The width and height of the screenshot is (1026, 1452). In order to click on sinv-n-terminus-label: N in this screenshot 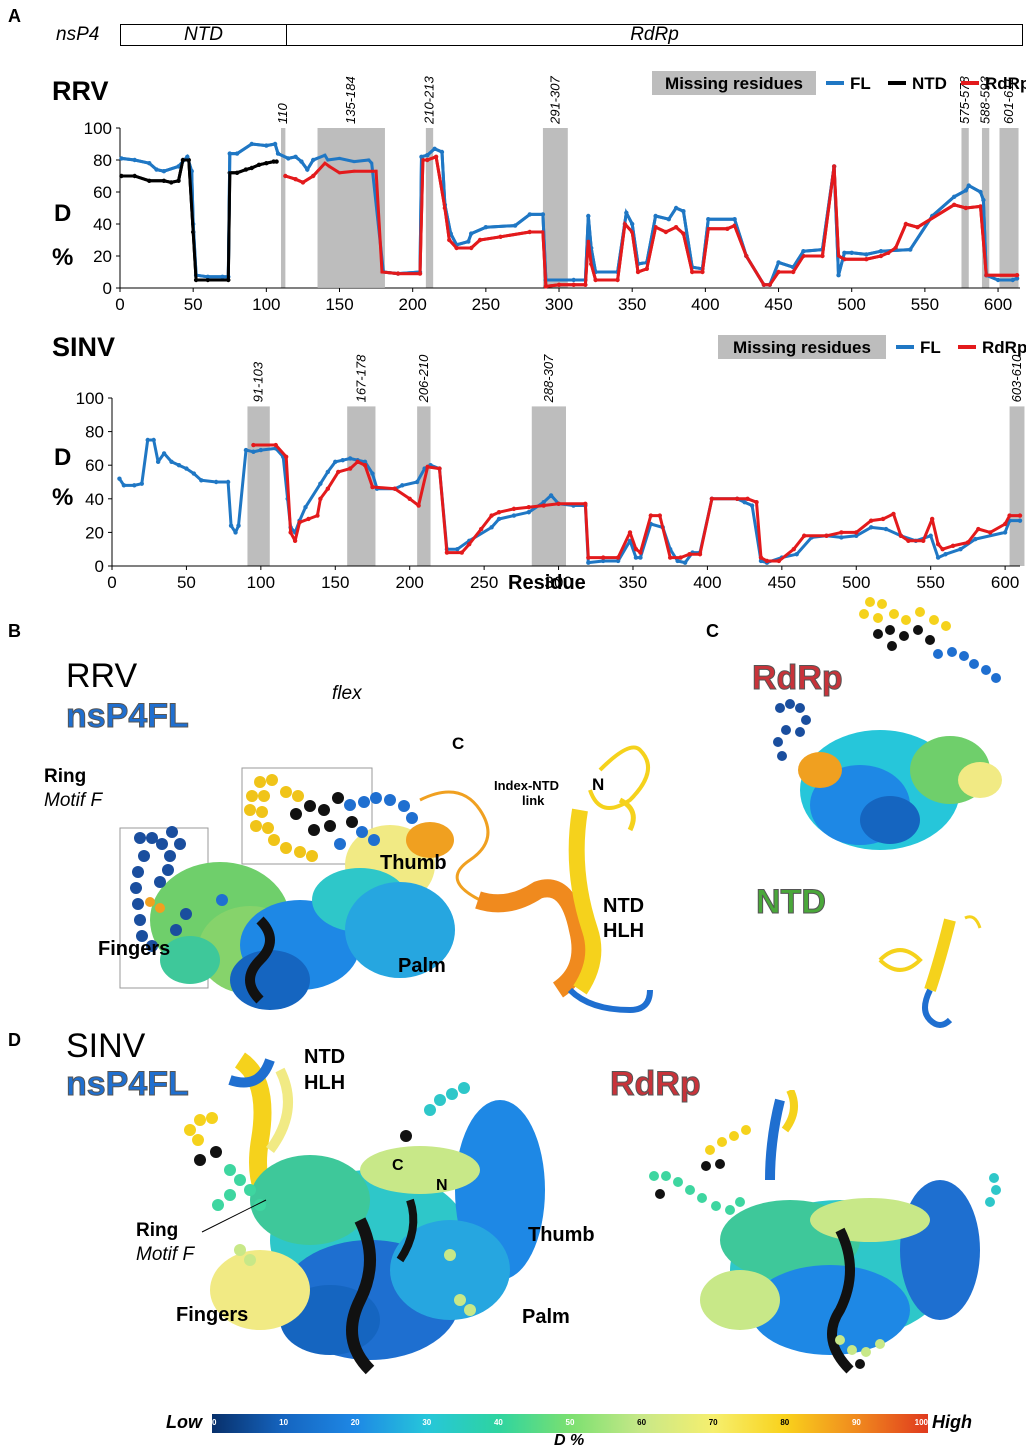, I will do `click(442, 1185)`.